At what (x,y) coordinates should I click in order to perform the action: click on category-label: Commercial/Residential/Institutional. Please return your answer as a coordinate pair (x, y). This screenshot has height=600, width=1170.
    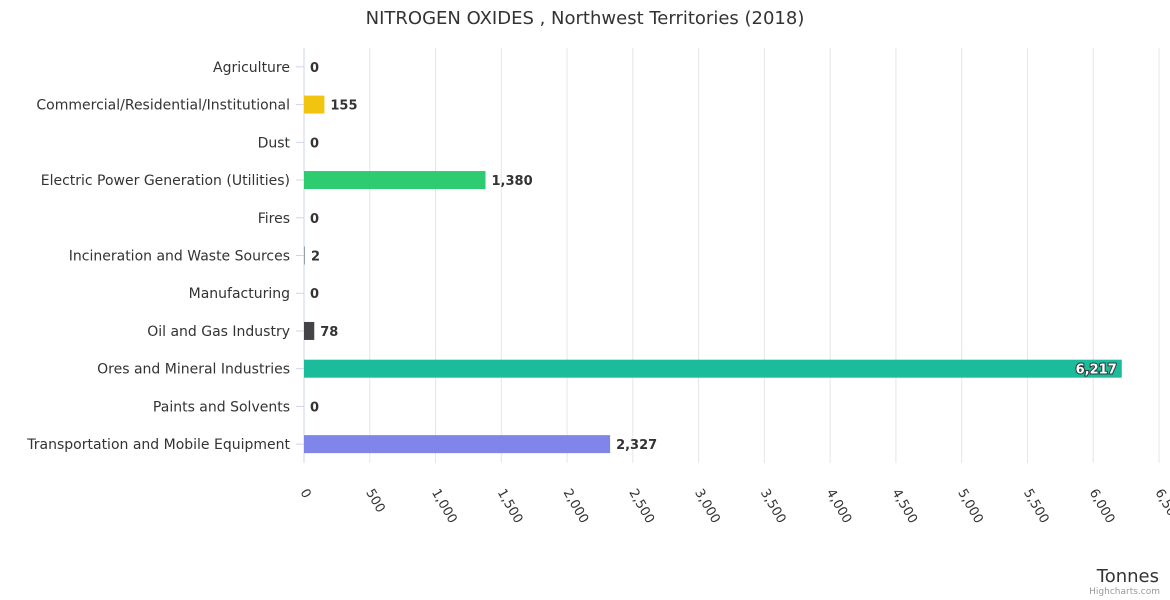
    Looking at the image, I should click on (163, 106).